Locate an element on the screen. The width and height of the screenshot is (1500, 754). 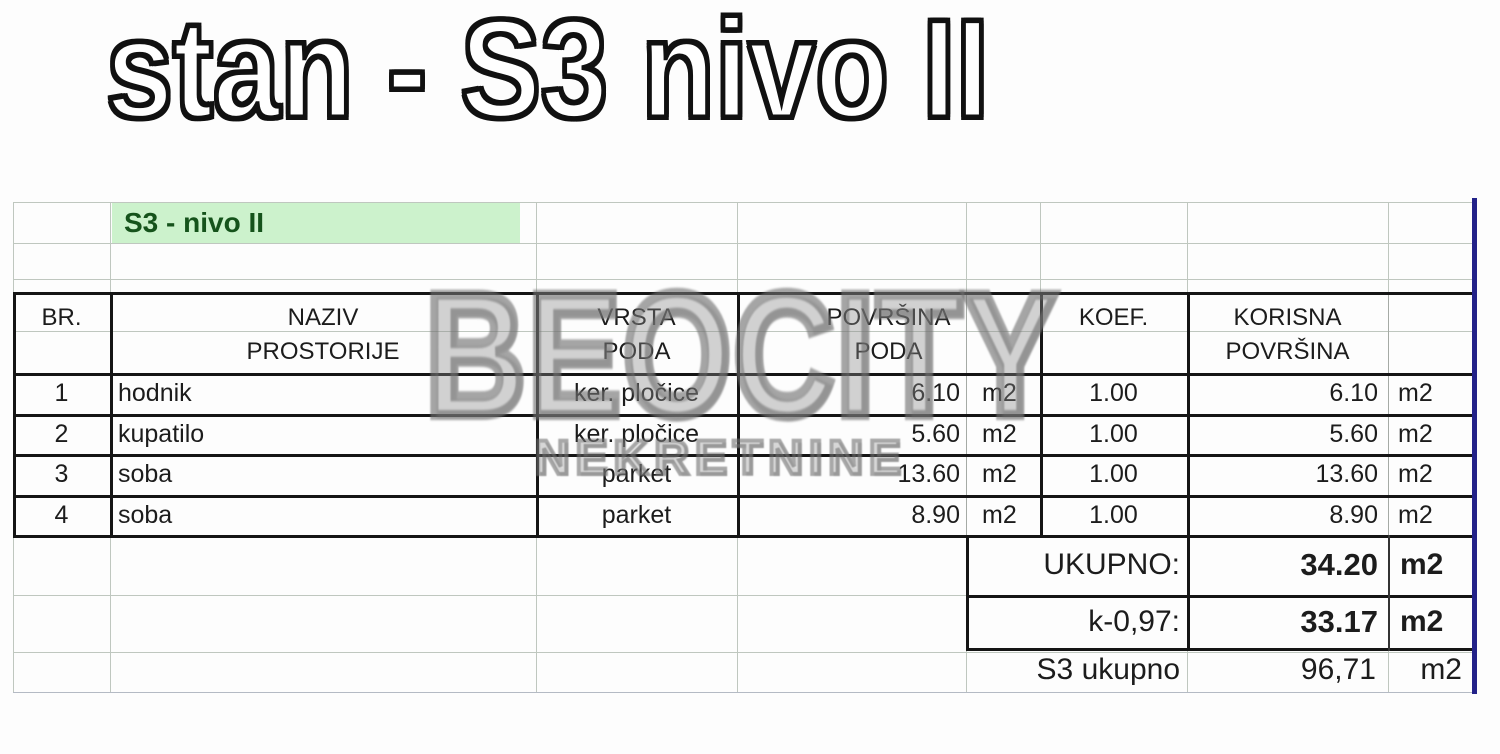
header-povrsina-line2: PODA is located at coordinates (888, 351).